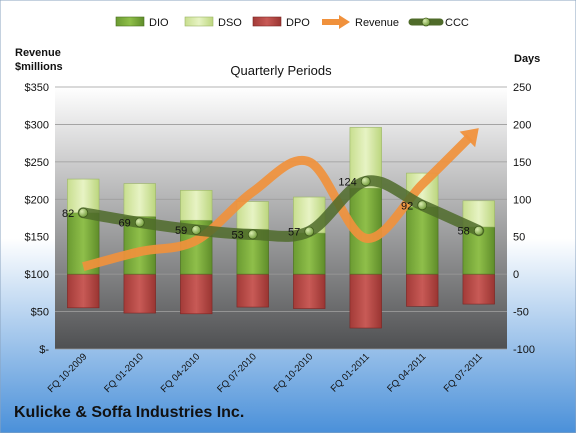  Describe the element at coordinates (281, 70) in the screenshot. I see `chart-title: Quarterly Periods` at that location.